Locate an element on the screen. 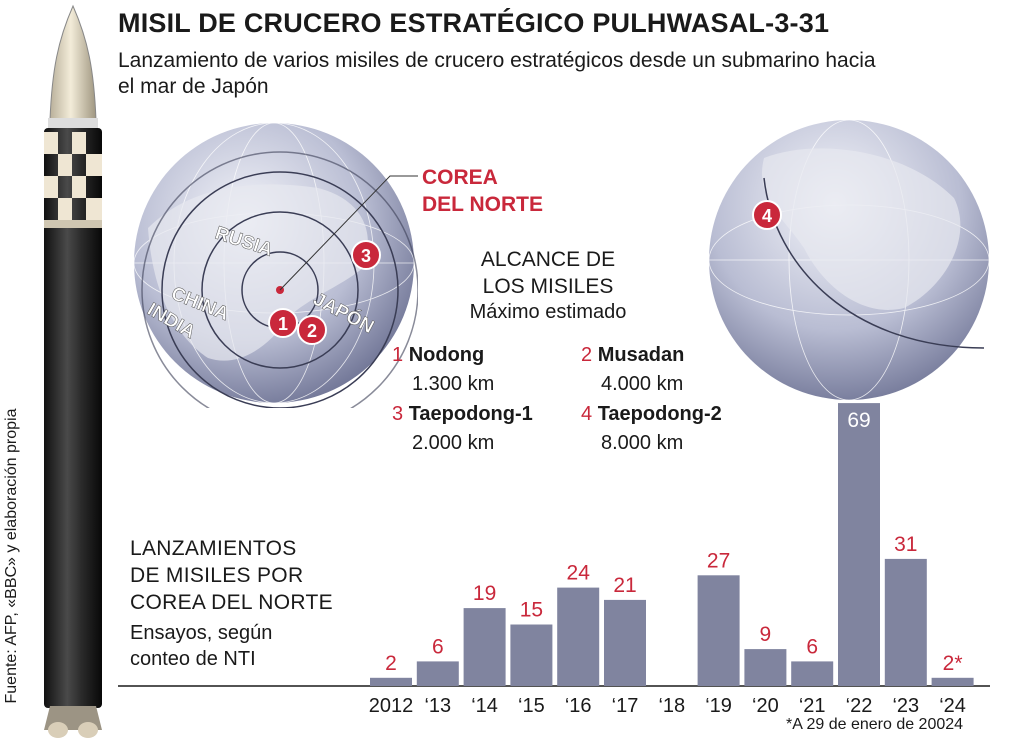 This screenshot has width=1009, height=740. tick-label-3: ‘15 is located at coordinates (531, 706).